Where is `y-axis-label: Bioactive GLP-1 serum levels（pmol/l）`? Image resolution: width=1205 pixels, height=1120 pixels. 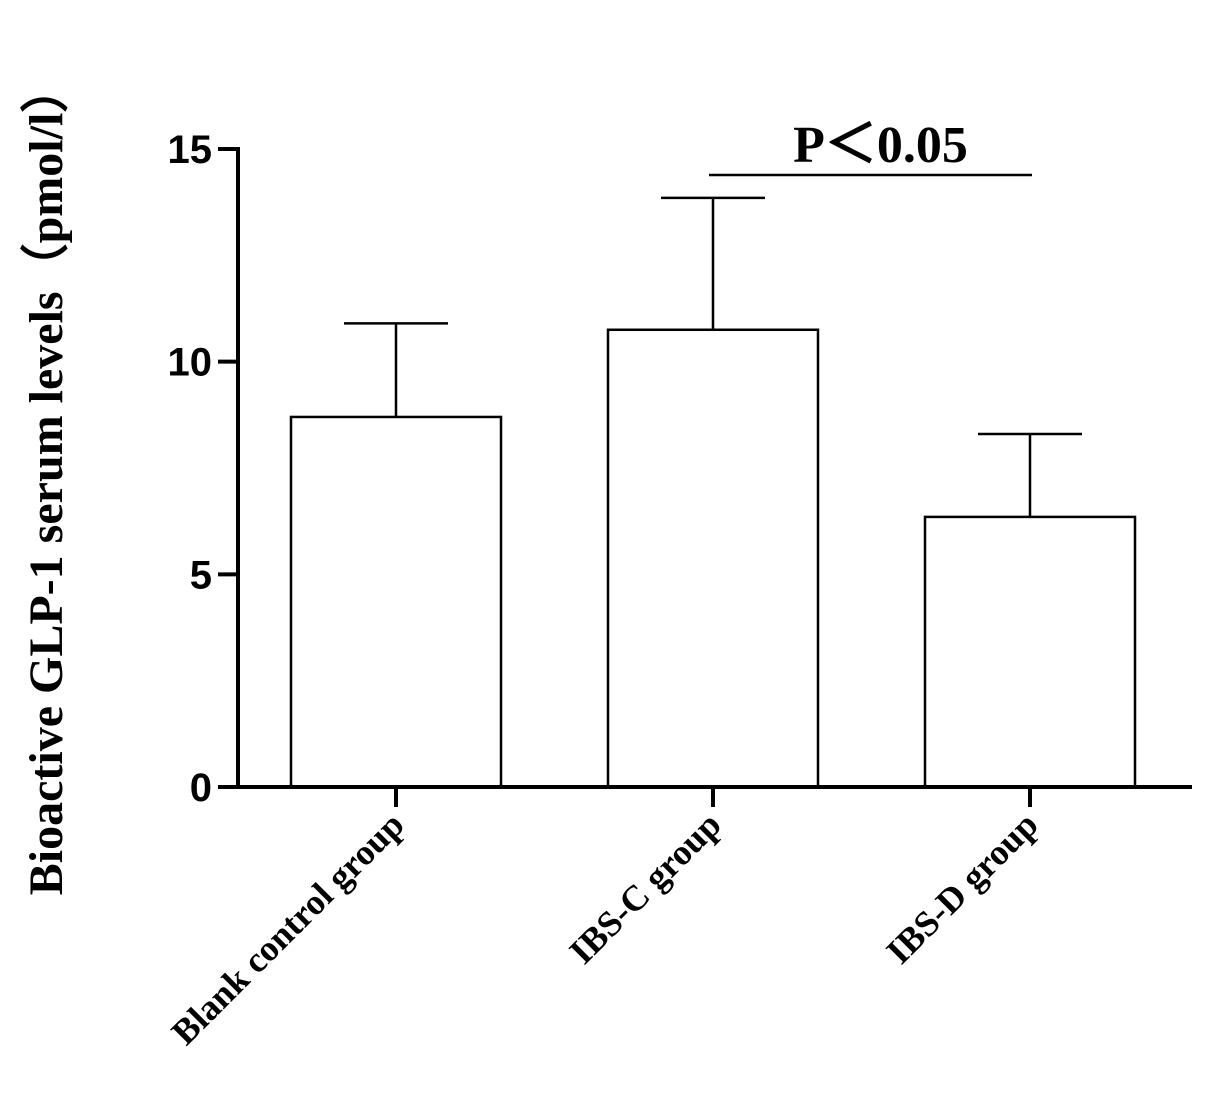 y-axis-label: Bioactive GLP-1 serum levels（pmol/l） is located at coordinates (46, 480).